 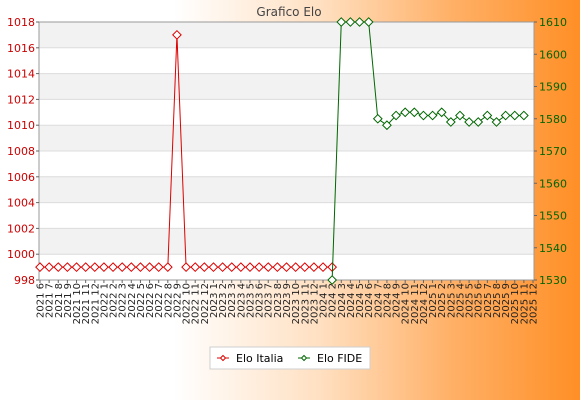 I want to click on x-tick-label: 2023 3, so click(x=232, y=300).